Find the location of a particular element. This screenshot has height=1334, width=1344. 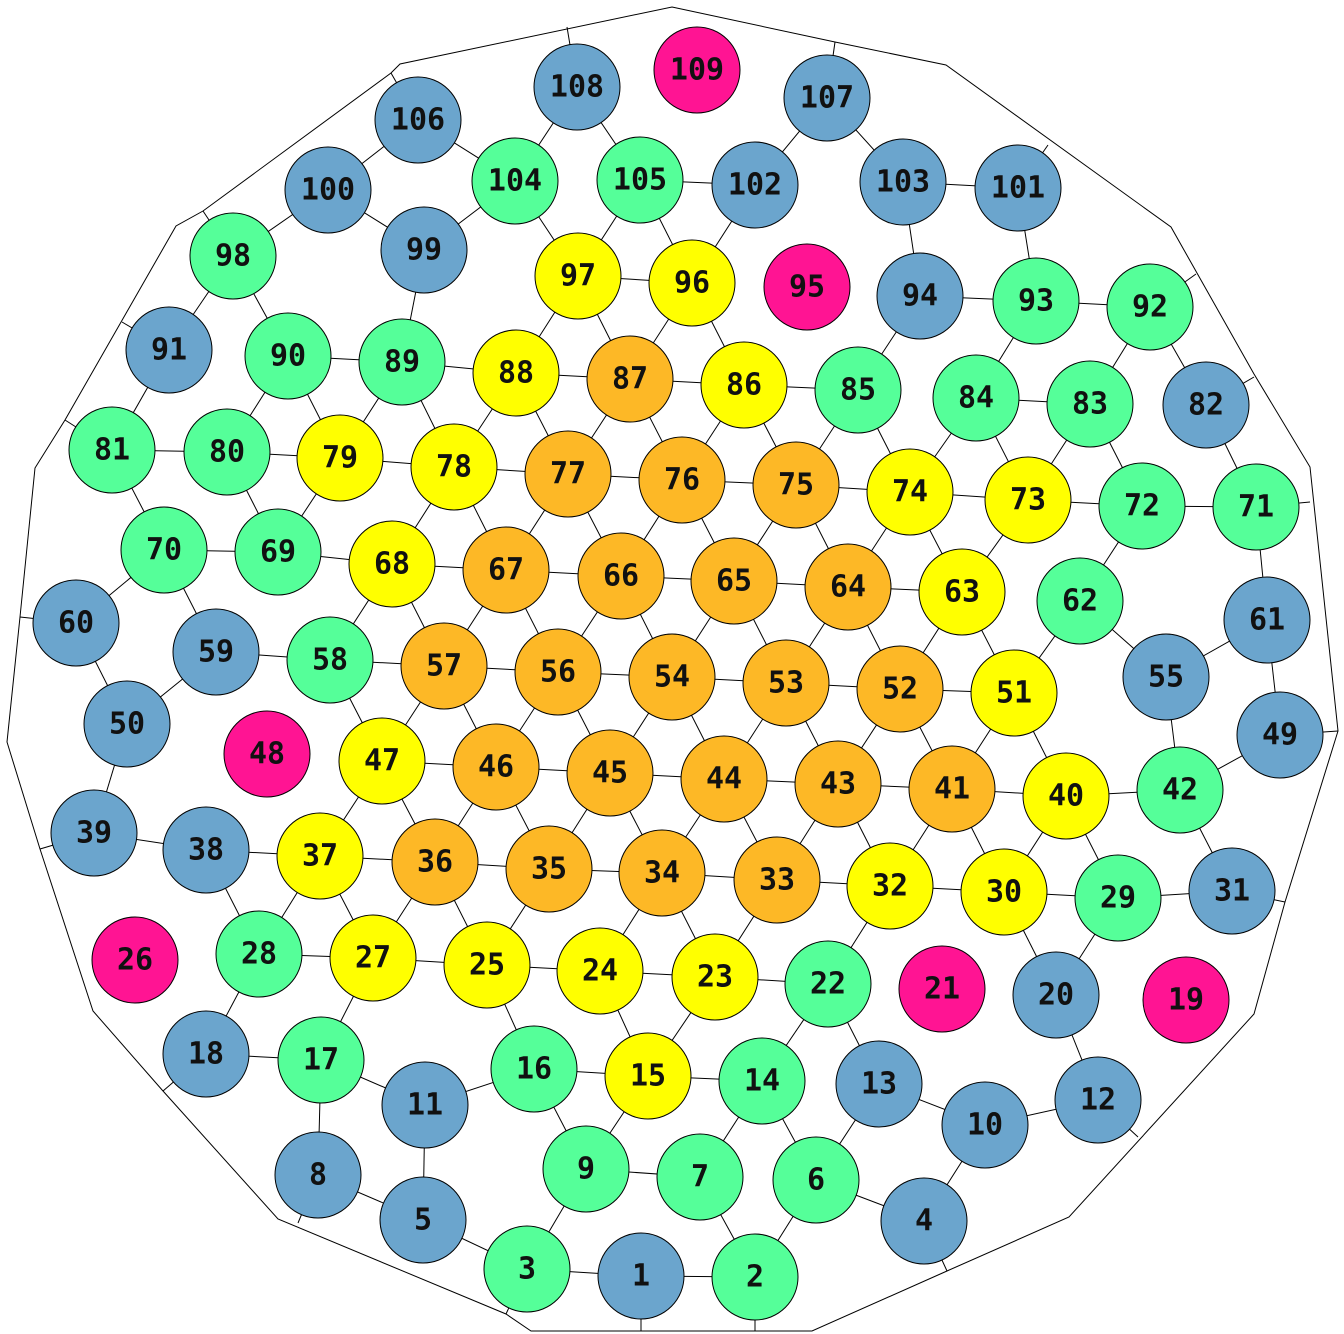

node-label-55: 55 is located at coordinates (1166, 677).